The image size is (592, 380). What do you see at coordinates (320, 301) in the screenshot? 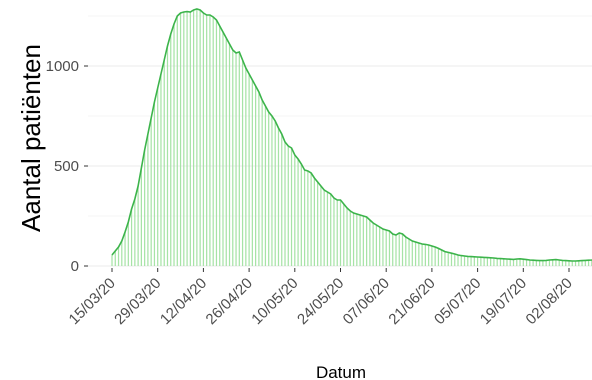
I see `x-tick-label: 24/05/20` at bounding box center [320, 301].